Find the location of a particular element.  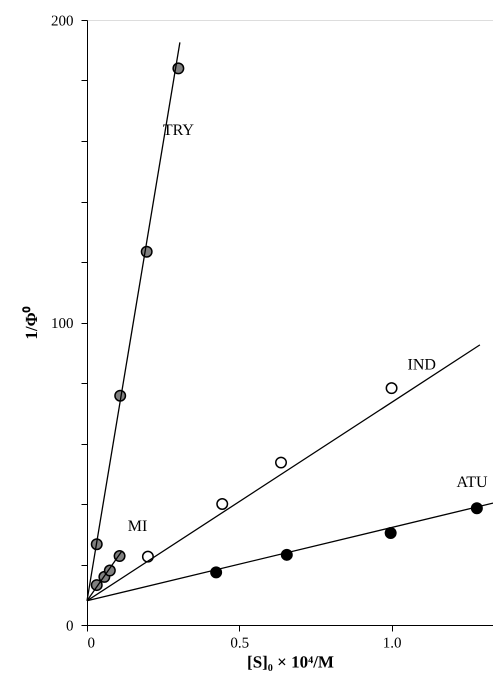

x-tick-label: 0 is located at coordinates (91, 644).